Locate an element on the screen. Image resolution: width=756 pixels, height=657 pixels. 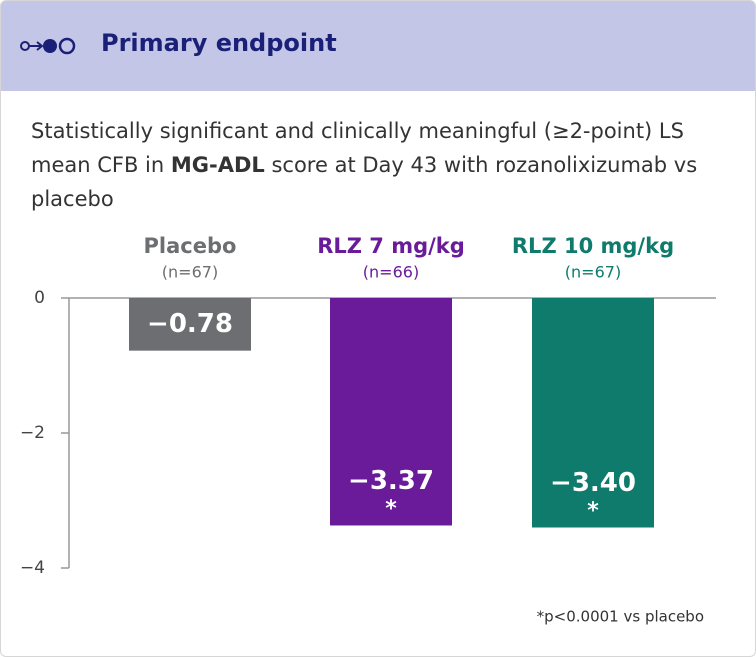
category-label: RLZ 7 mg/kg is located at coordinates (391, 246).